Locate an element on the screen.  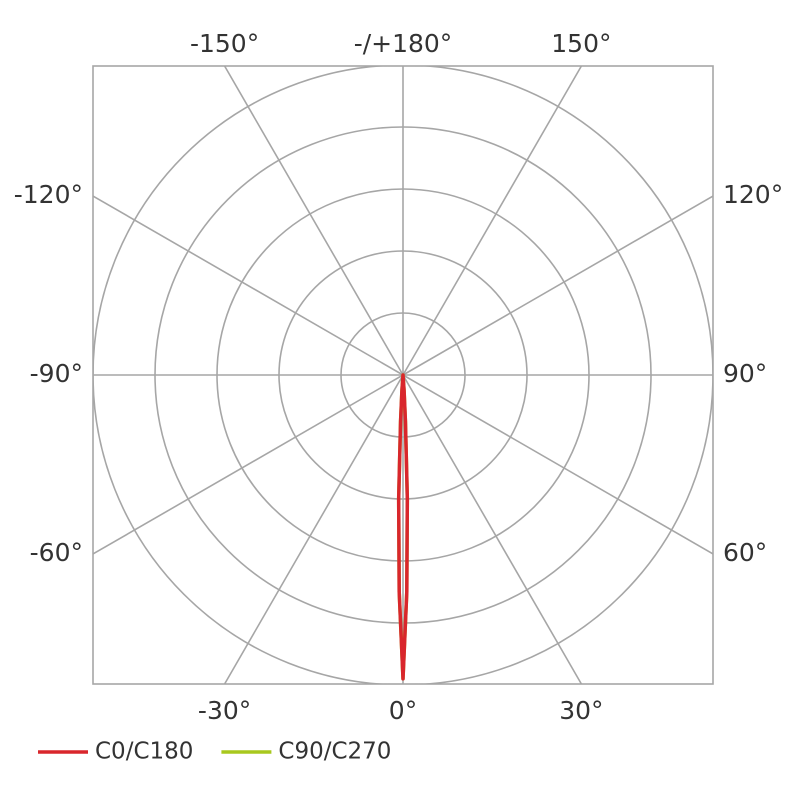
angle-label: -/+180° is located at coordinates (403, 43).